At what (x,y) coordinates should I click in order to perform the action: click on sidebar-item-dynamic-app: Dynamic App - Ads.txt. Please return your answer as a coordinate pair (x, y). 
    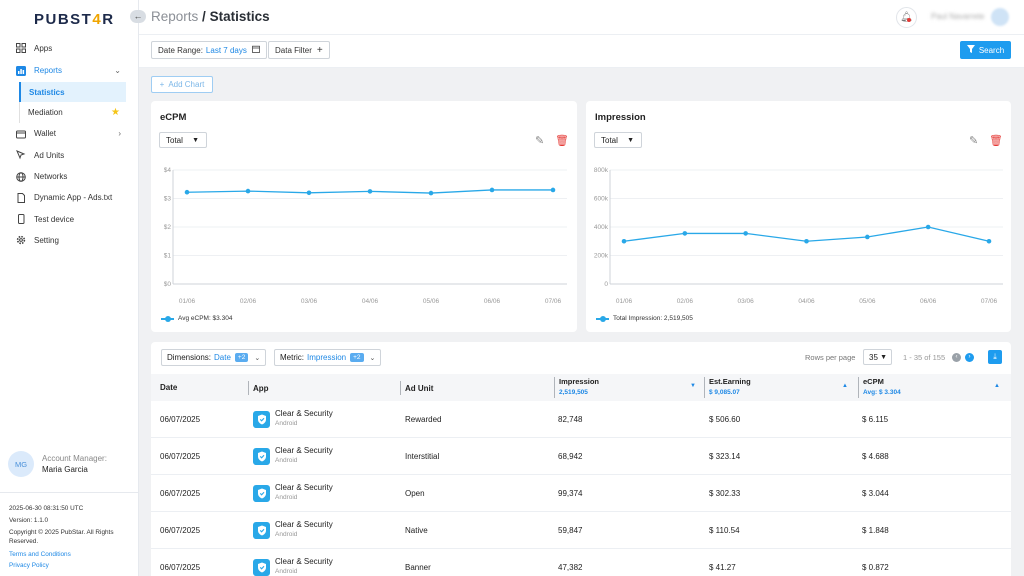
    Looking at the image, I should click on (69, 197).